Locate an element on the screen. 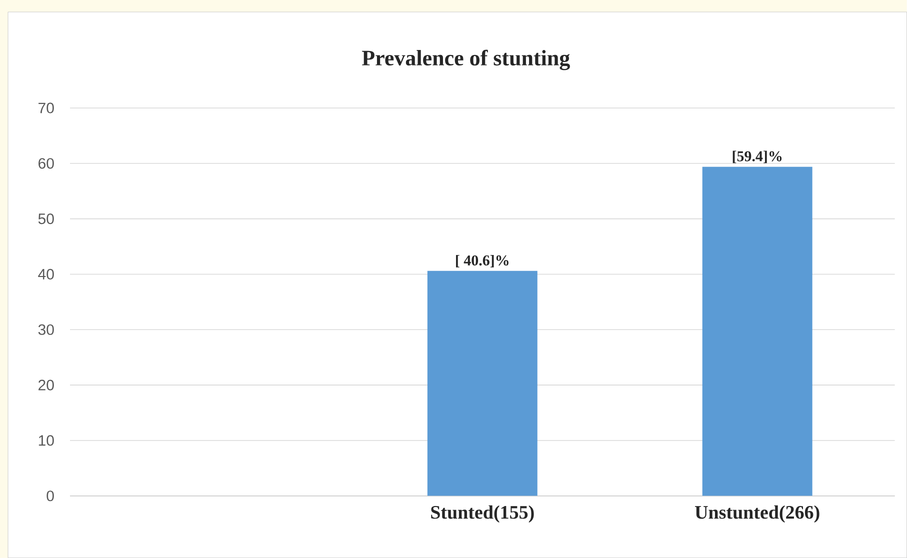 The image size is (907, 558). y-tick-label: 10 is located at coordinates (46, 440).